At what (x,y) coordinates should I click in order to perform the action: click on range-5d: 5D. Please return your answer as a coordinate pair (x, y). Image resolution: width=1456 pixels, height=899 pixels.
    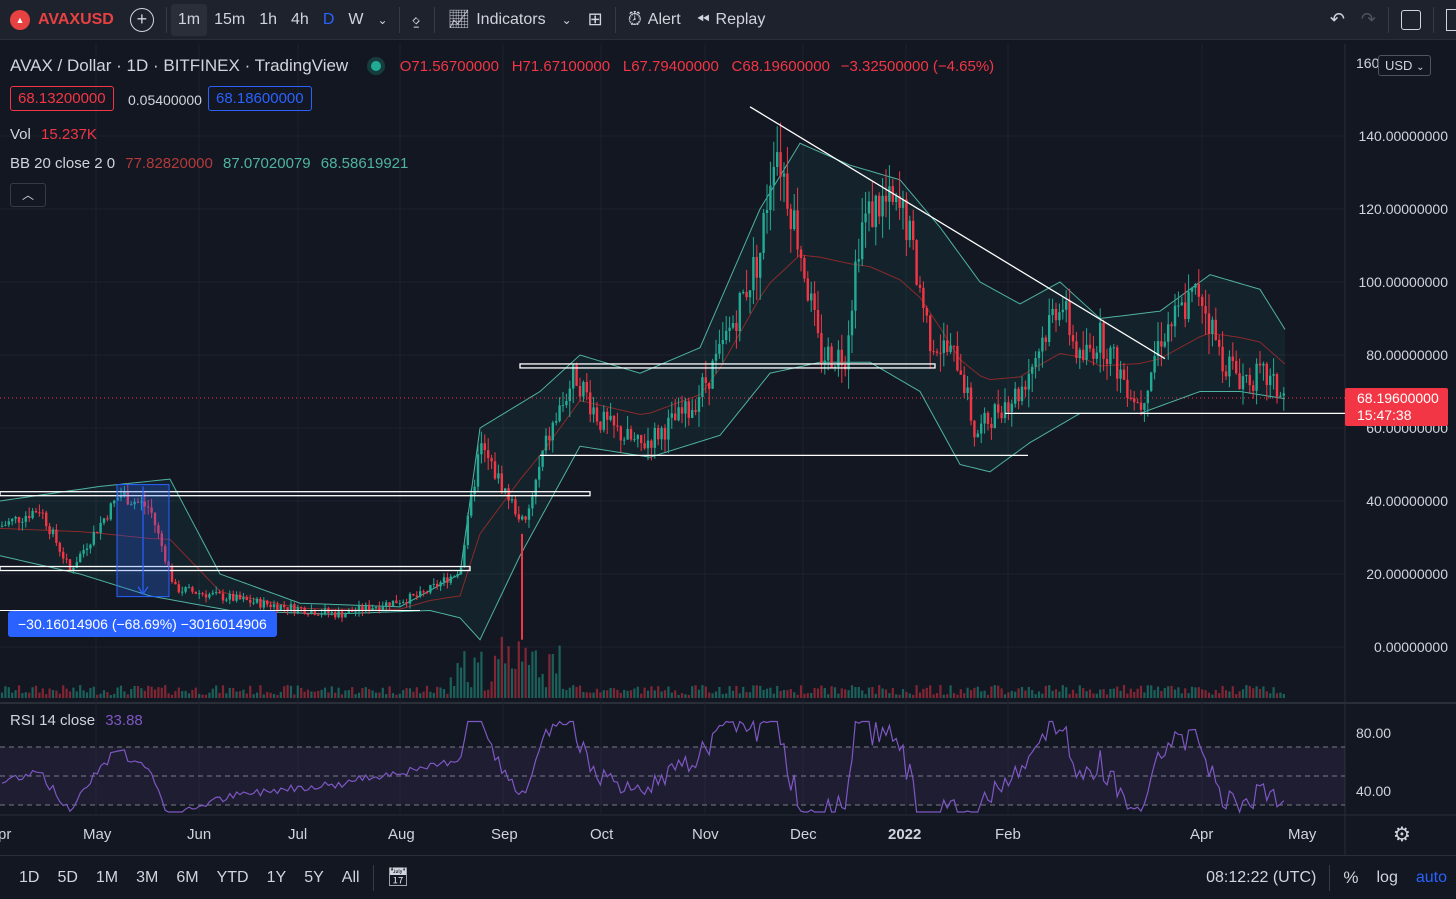
    Looking at the image, I should click on (67, 877).